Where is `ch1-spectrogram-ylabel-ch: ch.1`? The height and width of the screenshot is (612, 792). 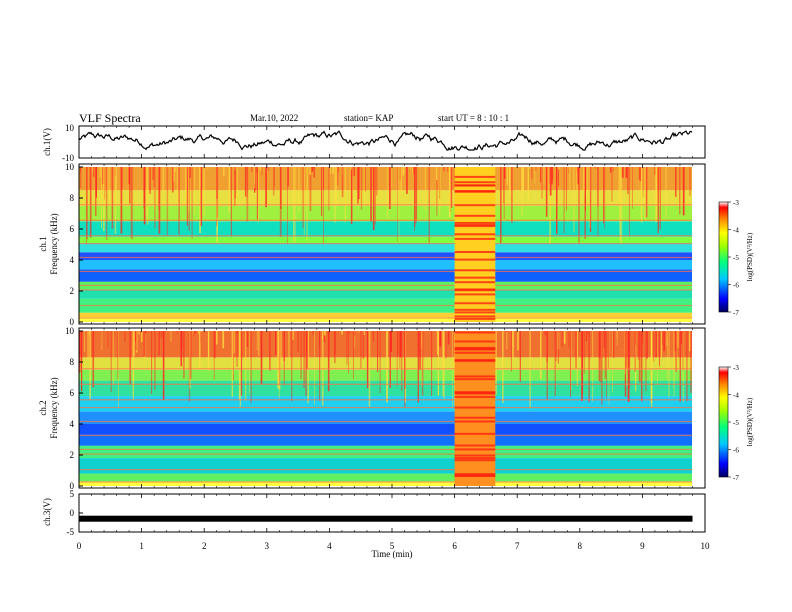
ch1-spectrogram-ylabel-ch: ch.1 is located at coordinates (43, 243).